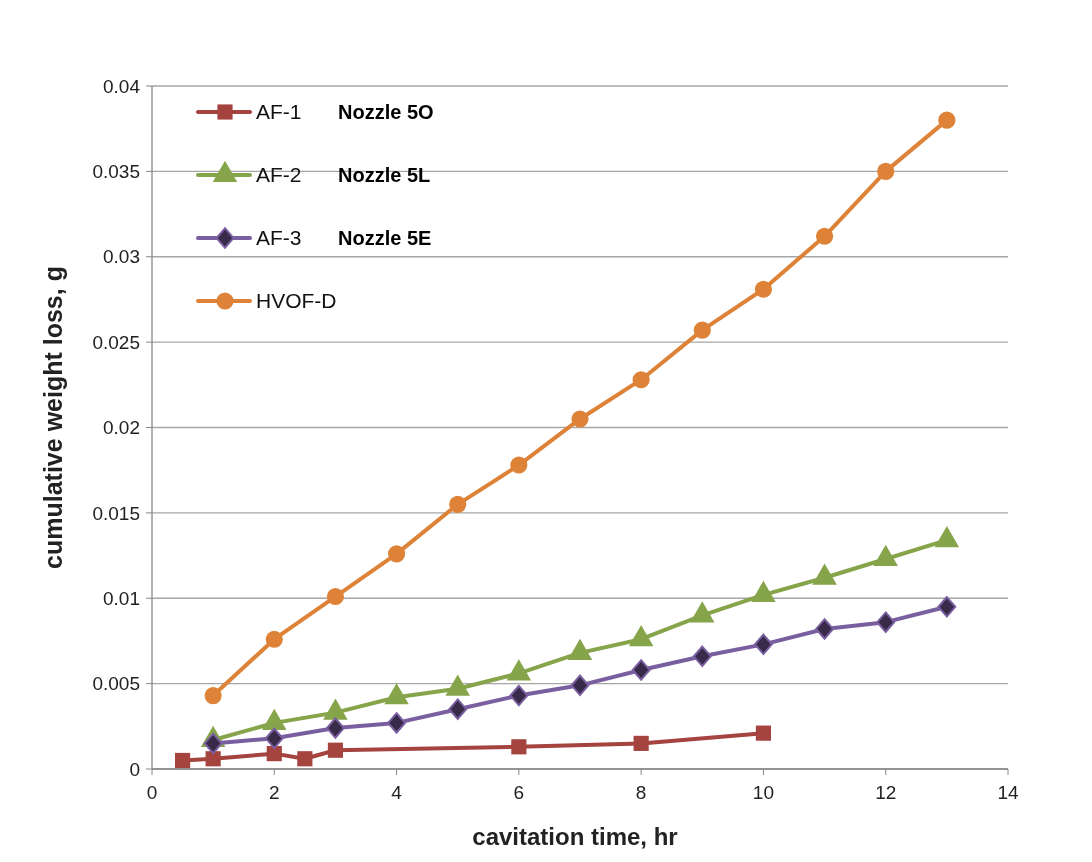 Image resolution: width=1092 pixels, height=862 pixels. Describe the element at coordinates (116, 172) in the screenshot. I see `y-tick-label: 0.035` at that location.